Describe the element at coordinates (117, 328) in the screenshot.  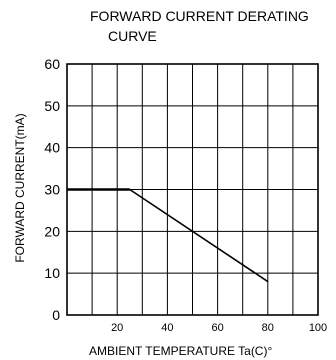
I see `x-tick-label: 20` at that location.